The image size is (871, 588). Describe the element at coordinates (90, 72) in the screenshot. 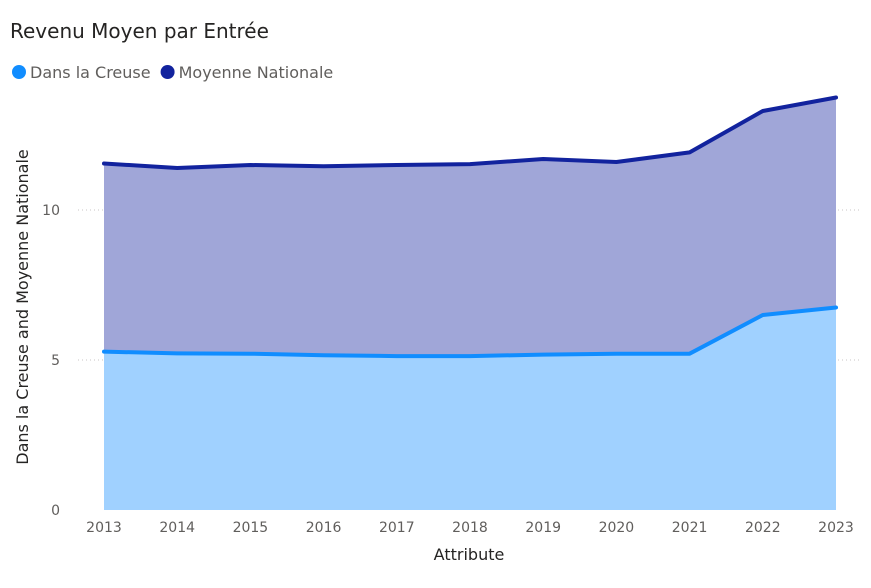

I see `legend-label: Dans la Creuse` at that location.